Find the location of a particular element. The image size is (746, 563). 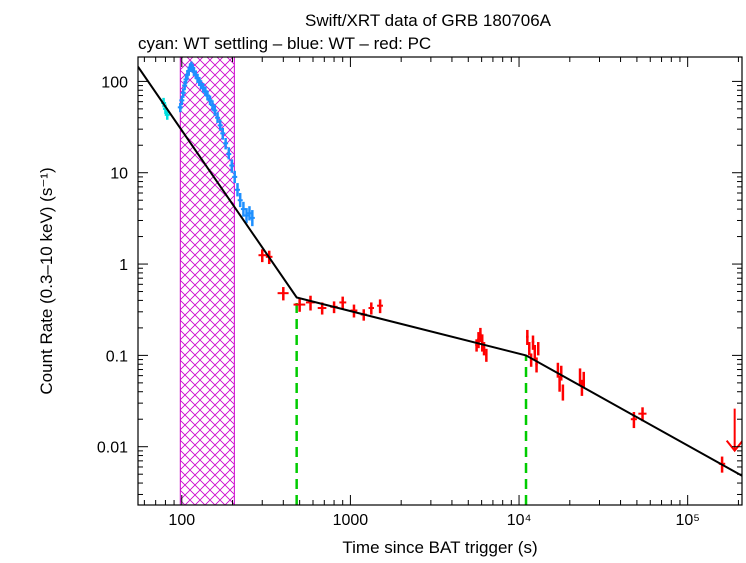

y-tick-label: 100 is located at coordinates (114, 82).